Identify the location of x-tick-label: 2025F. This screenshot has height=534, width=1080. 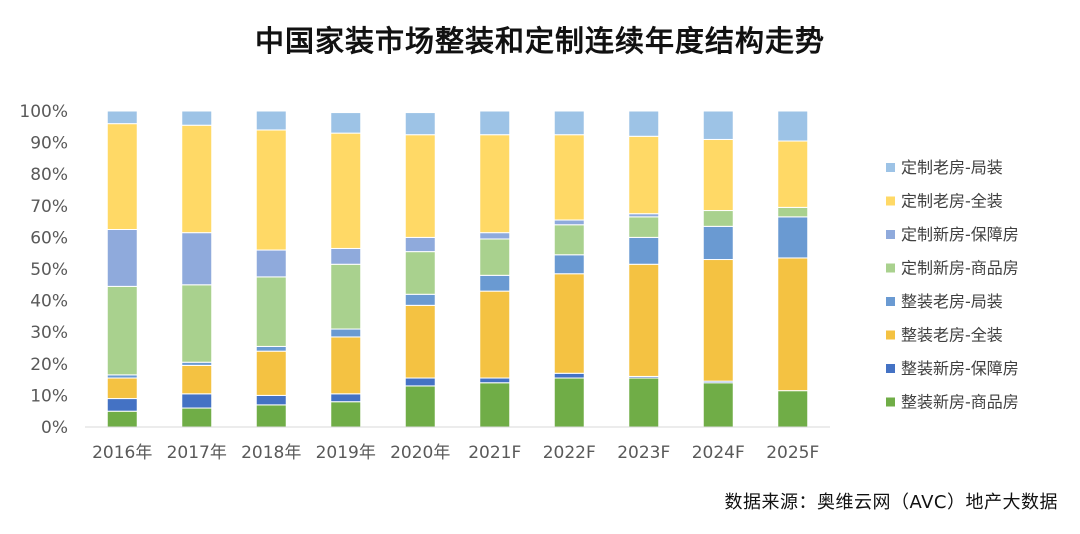
(792, 453).